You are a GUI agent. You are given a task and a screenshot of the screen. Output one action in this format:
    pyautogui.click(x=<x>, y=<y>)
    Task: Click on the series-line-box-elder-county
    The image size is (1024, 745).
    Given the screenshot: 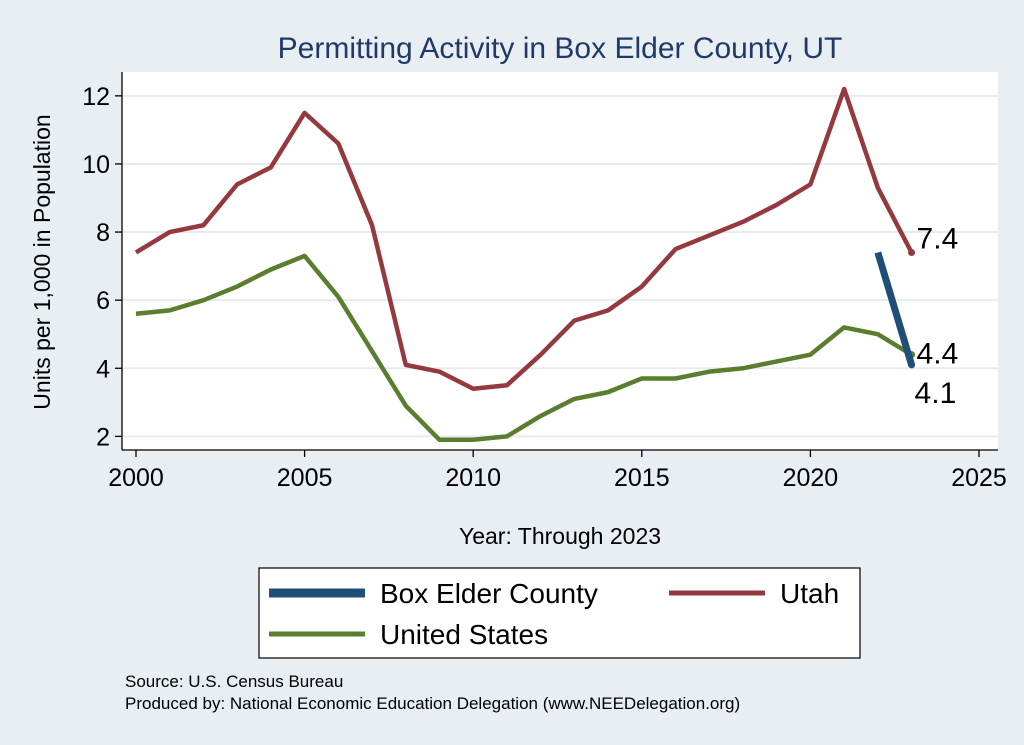 What is the action you would take?
    pyautogui.click(x=894, y=308)
    